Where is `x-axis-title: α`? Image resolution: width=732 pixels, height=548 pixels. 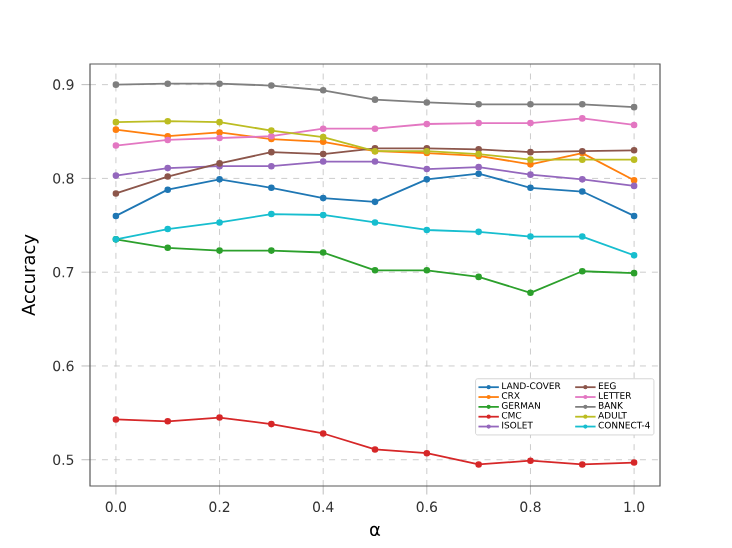
x-axis-title: α is located at coordinates (375, 531).